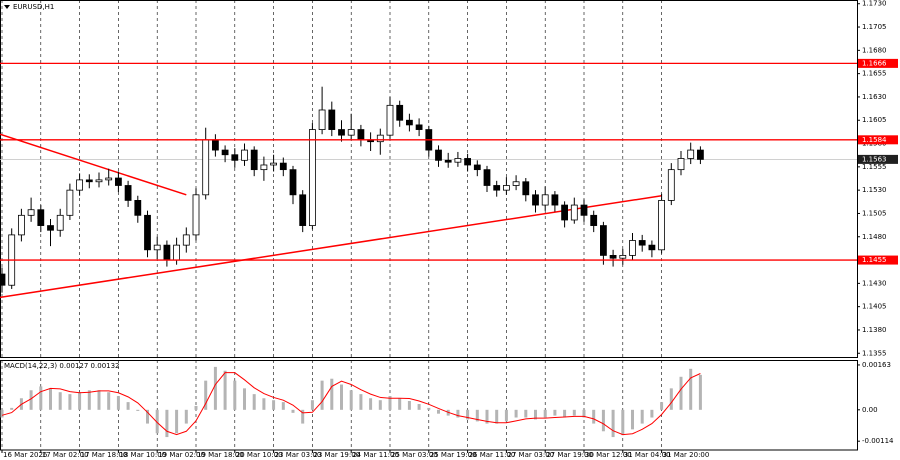 The image size is (900, 460). I want to click on last-price-label: 1.1563, so click(874, 159).